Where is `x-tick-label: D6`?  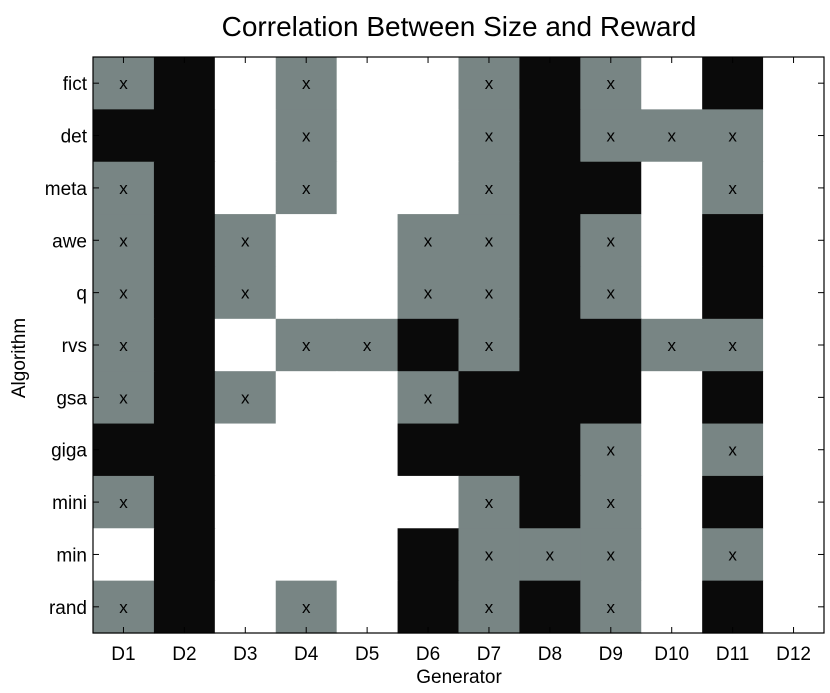 x-tick-label: D6 is located at coordinates (428, 654).